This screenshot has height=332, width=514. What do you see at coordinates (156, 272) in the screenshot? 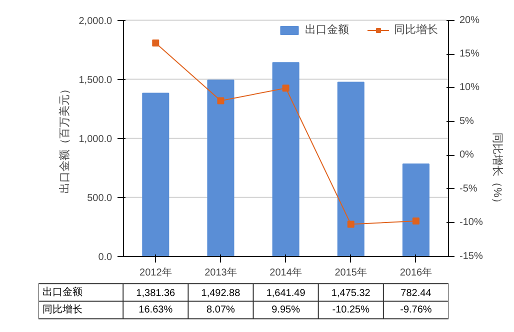
I see `x-tick-label: 2012年` at bounding box center [156, 272].